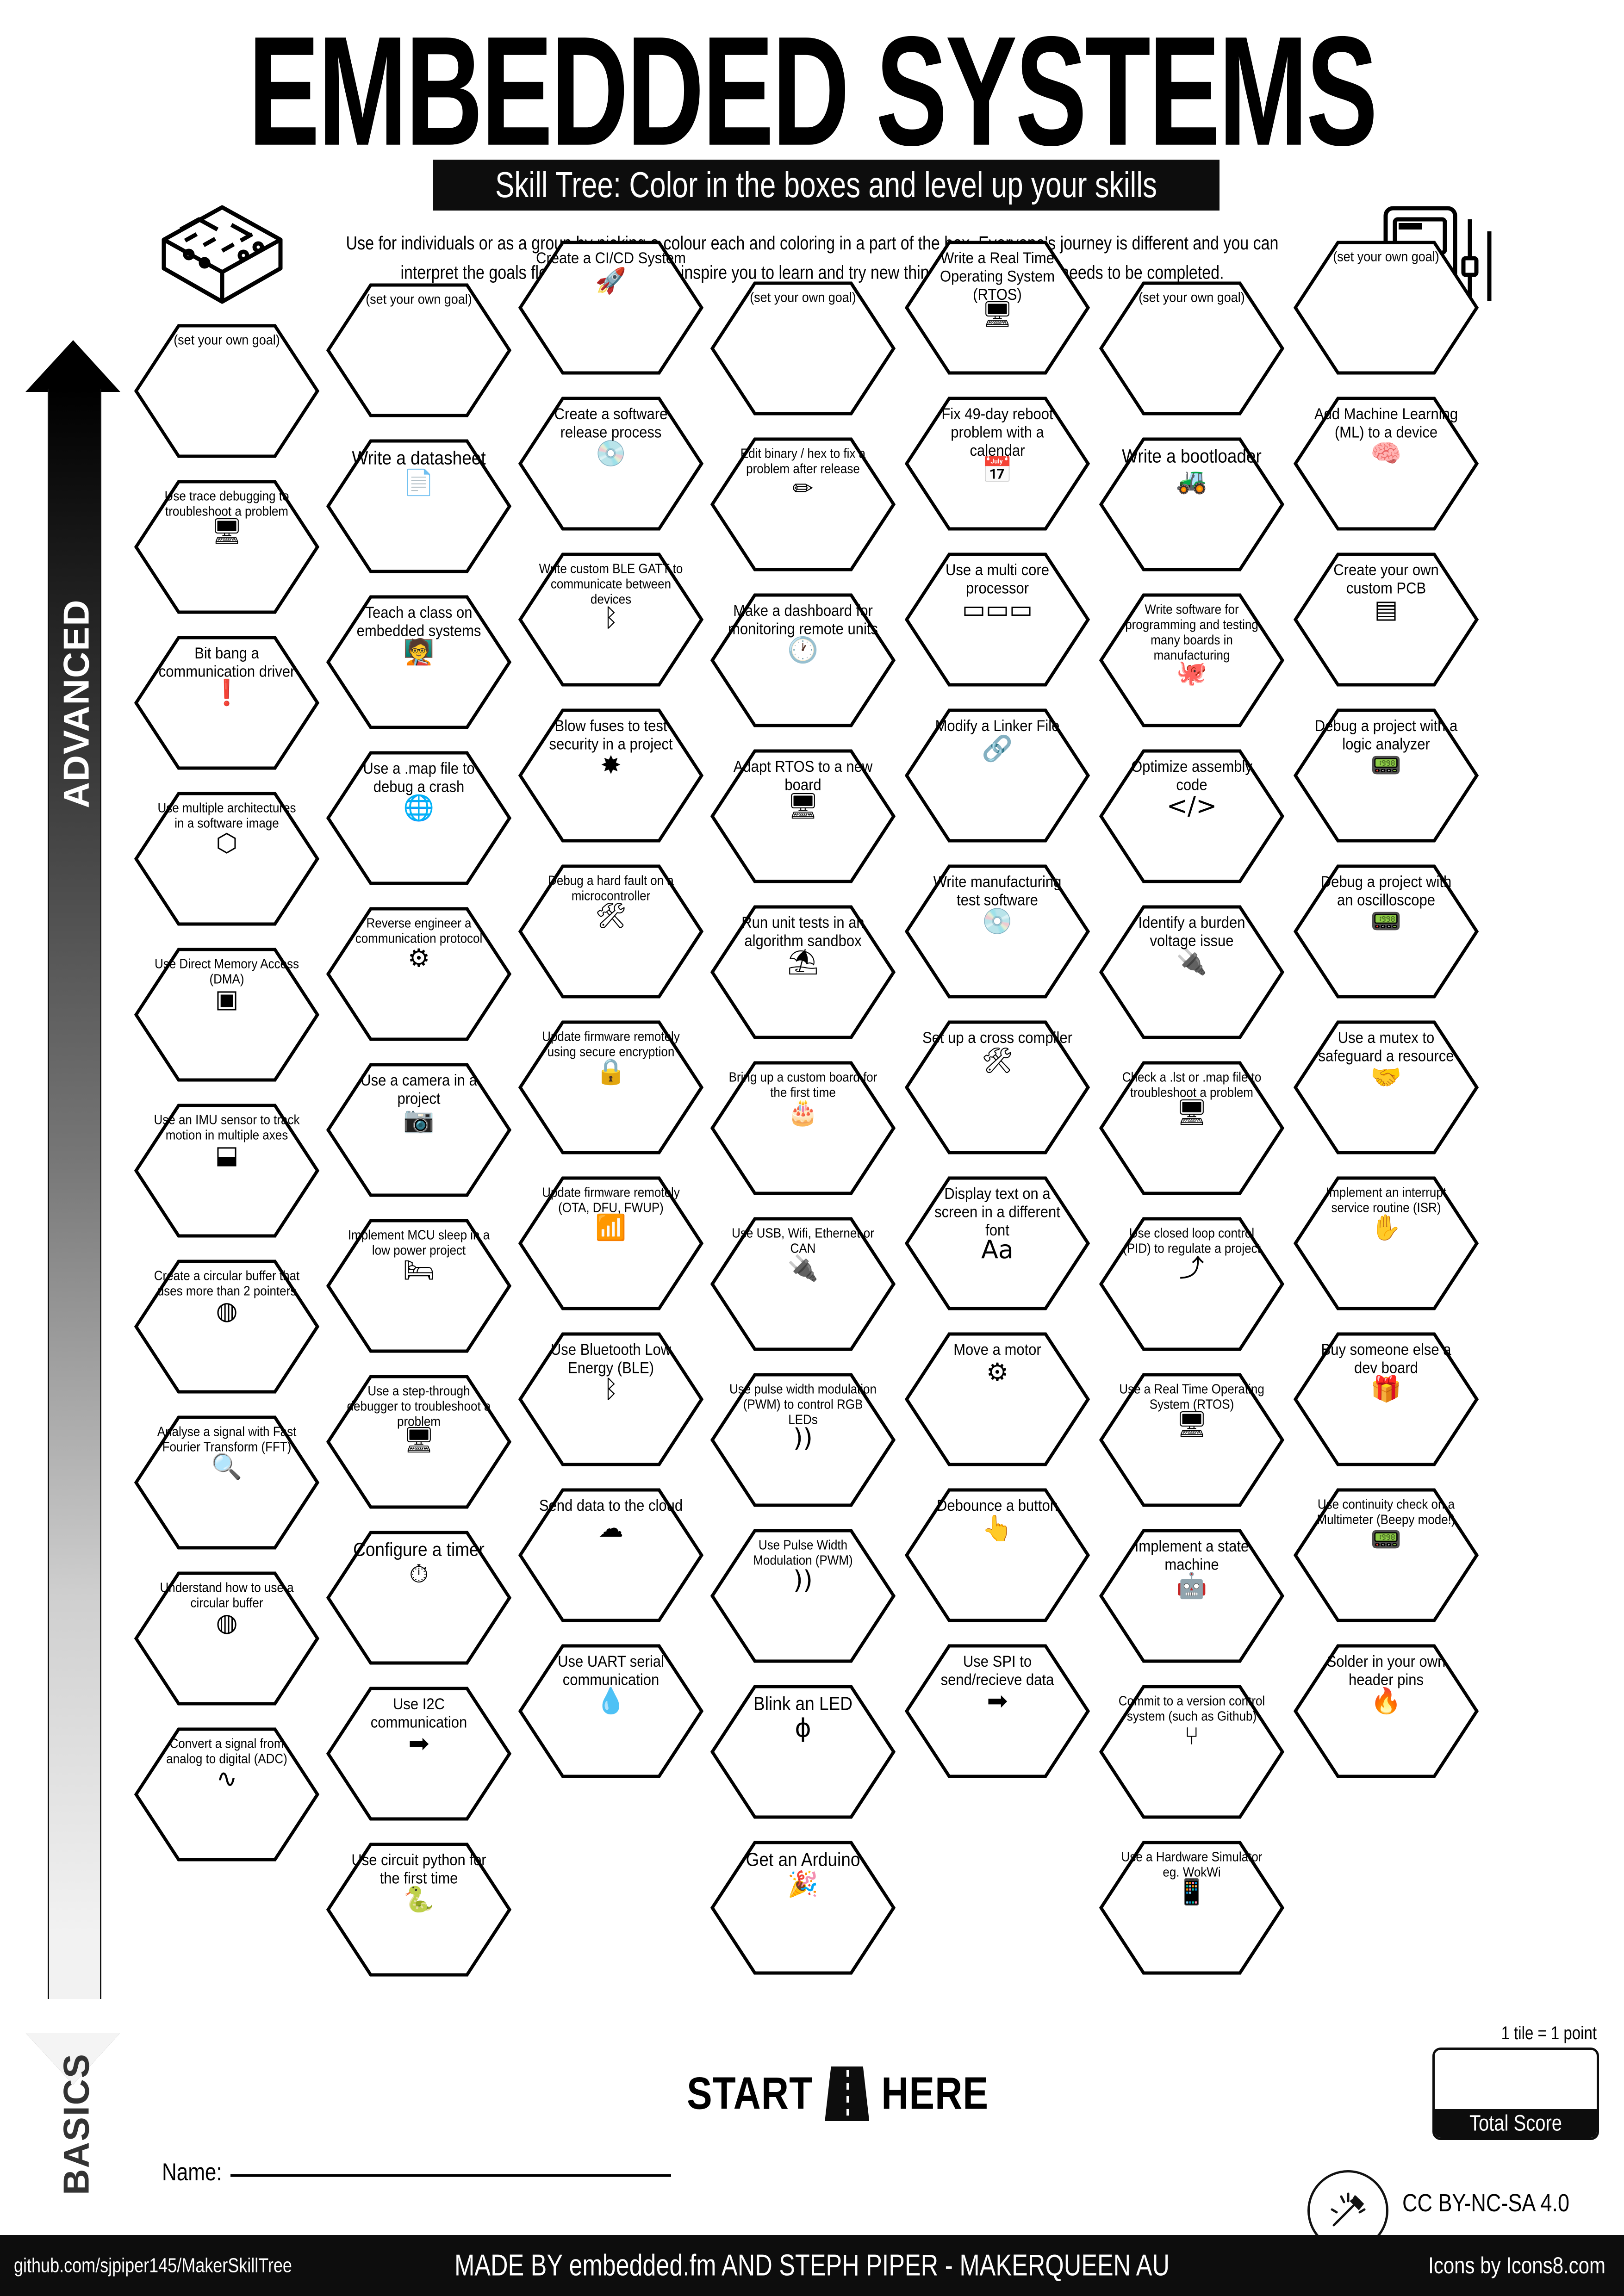 The image size is (1624, 2296). I want to click on skill-hex-1-3: Bit bang a communication driver ❗, so click(226, 703).